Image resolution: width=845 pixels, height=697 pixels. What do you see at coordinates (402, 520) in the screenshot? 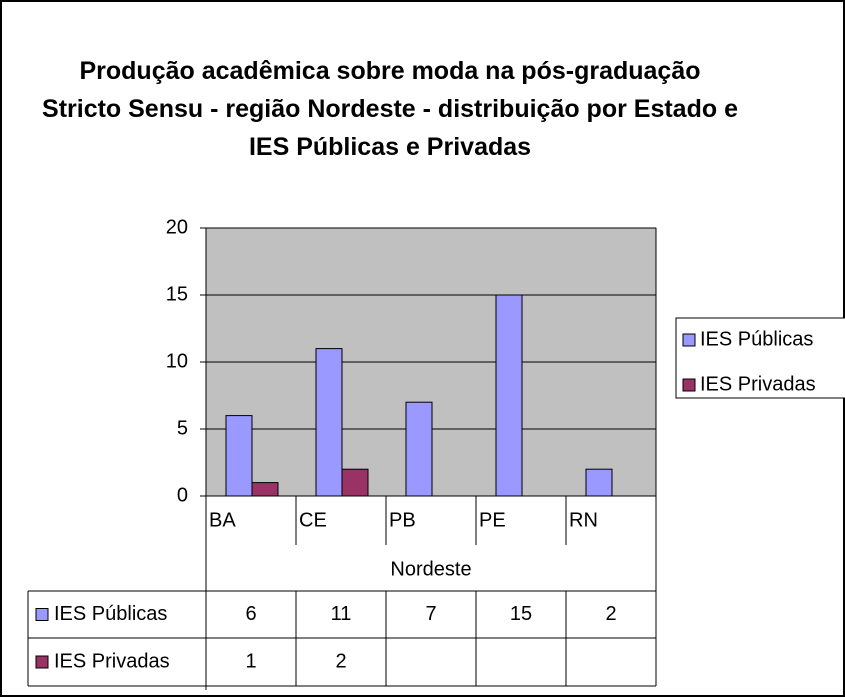
I see `x-tick-label: PB` at bounding box center [402, 520].